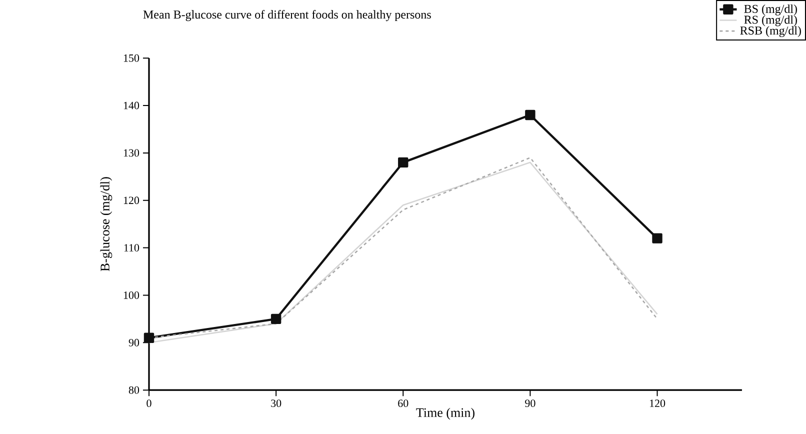 The height and width of the screenshot is (434, 806). Describe the element at coordinates (132, 58) in the screenshot. I see `y-tick-label: 150` at that location.